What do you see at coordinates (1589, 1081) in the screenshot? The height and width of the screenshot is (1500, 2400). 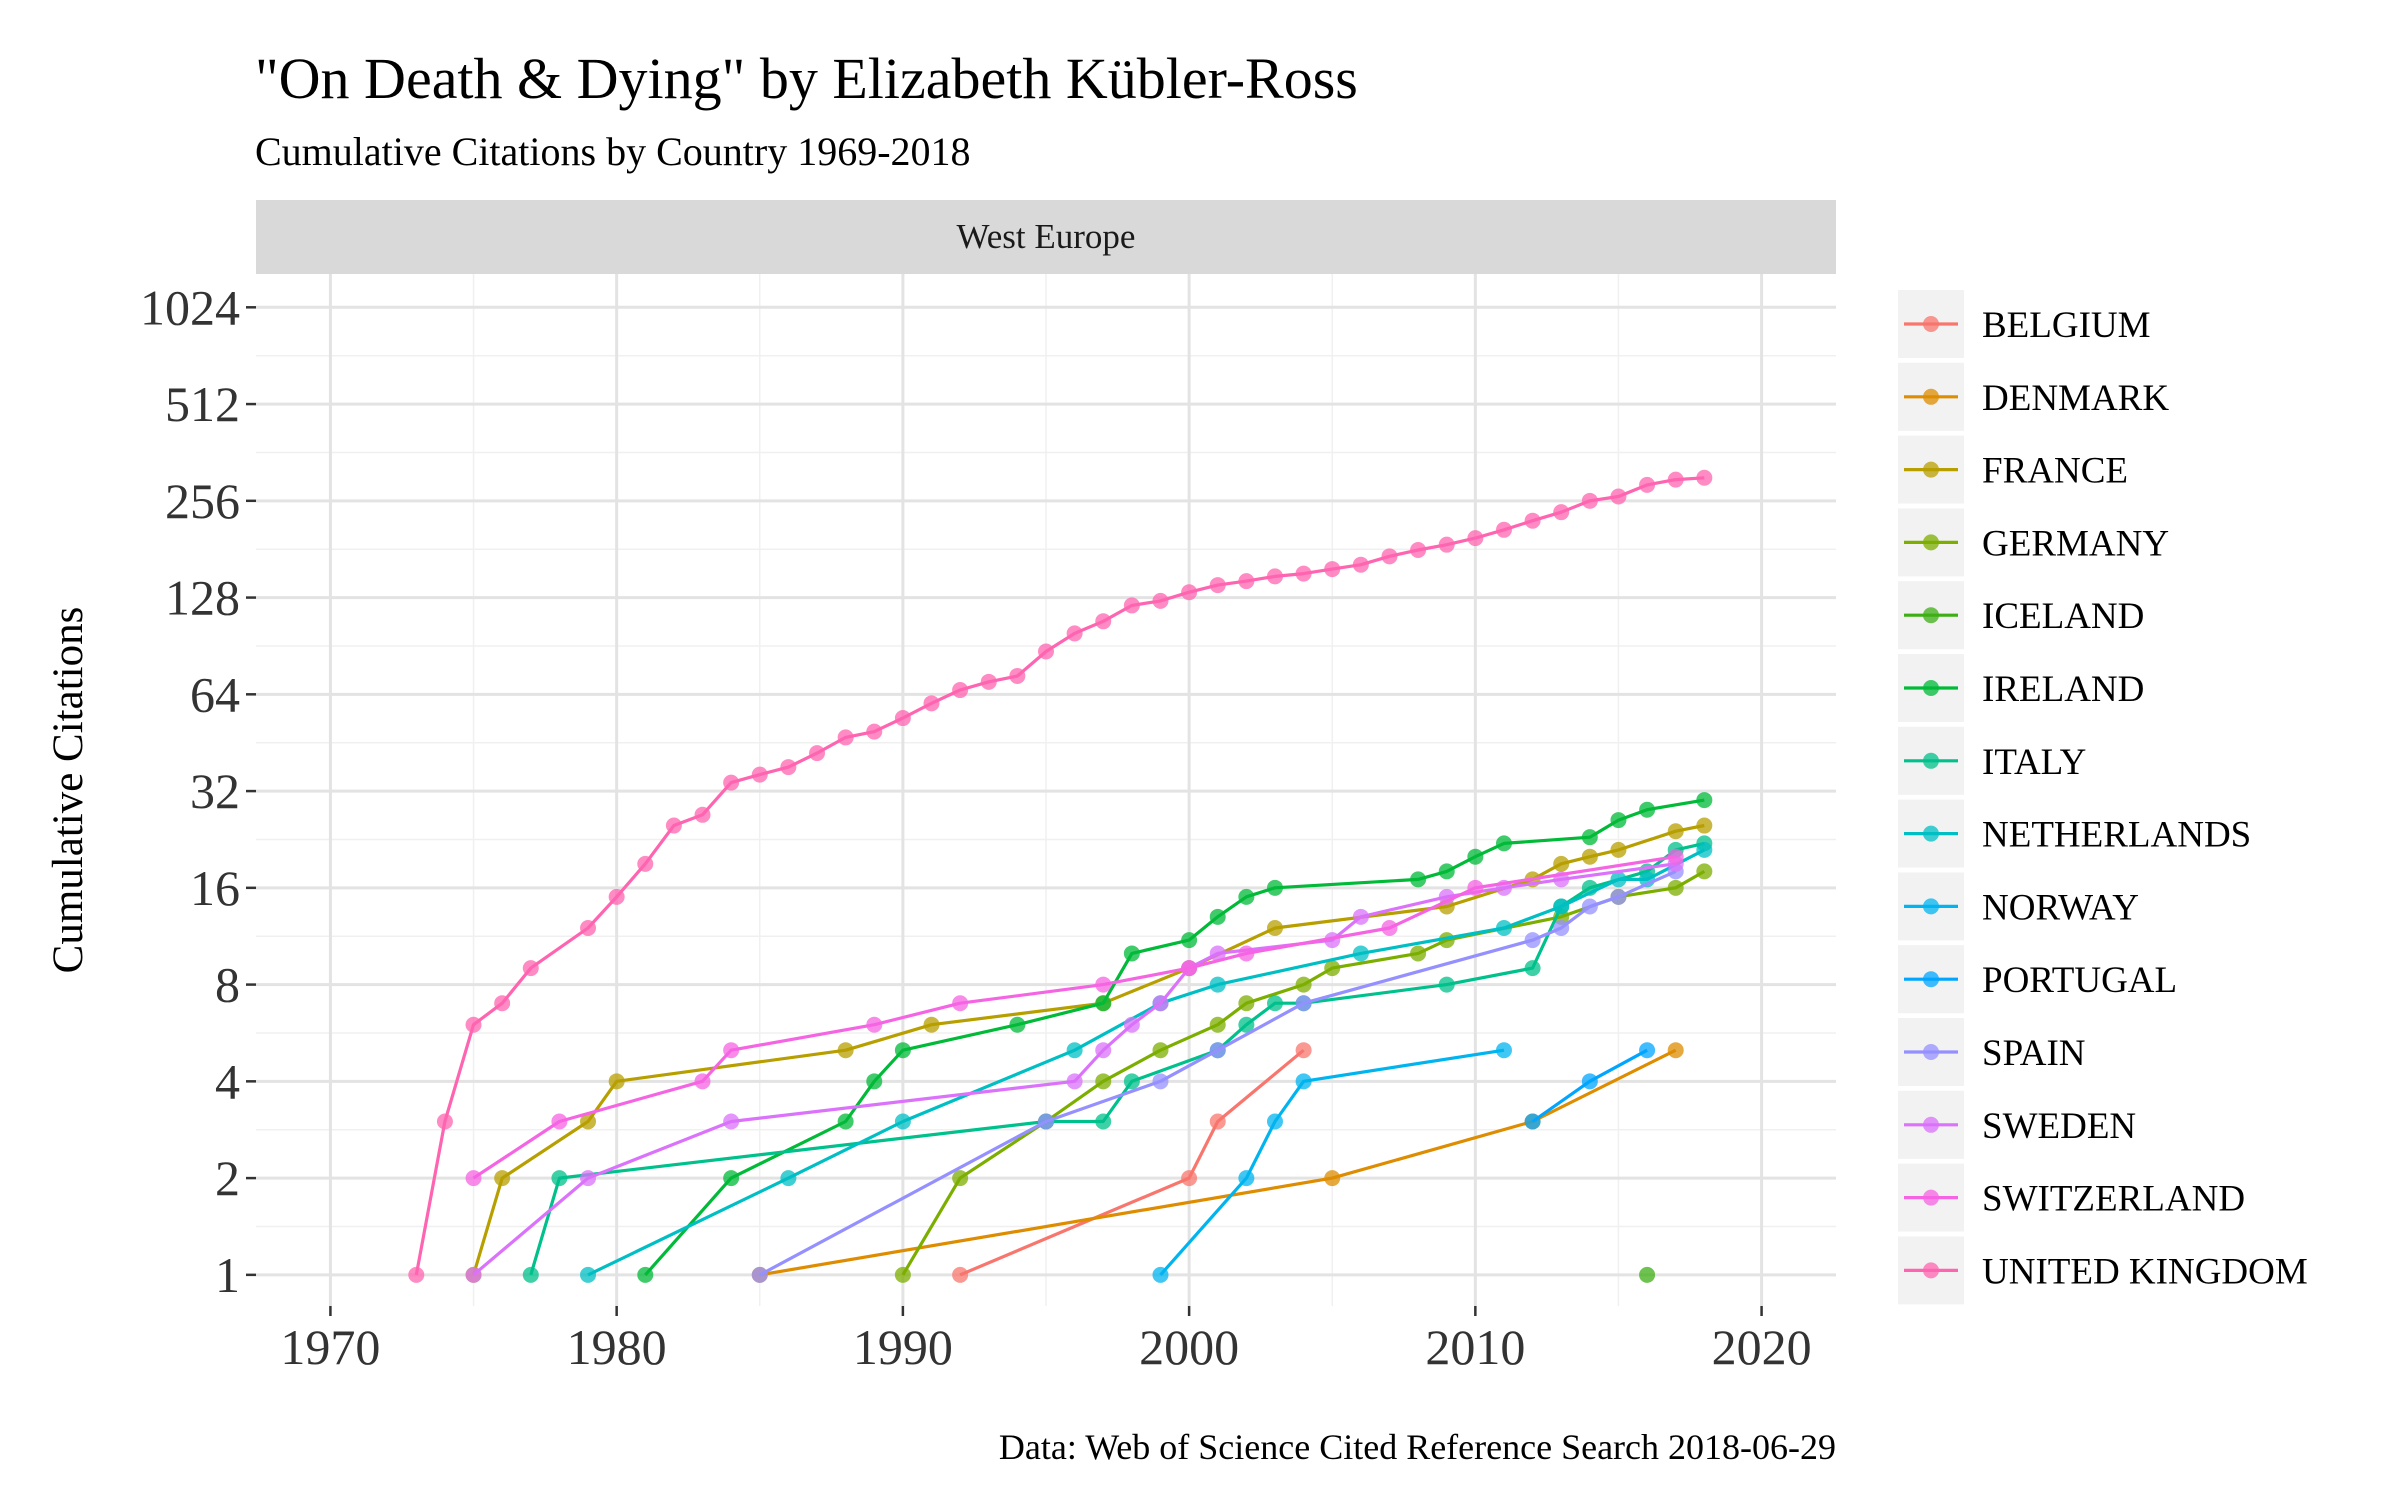 I see `data-point-portugal` at bounding box center [1589, 1081].